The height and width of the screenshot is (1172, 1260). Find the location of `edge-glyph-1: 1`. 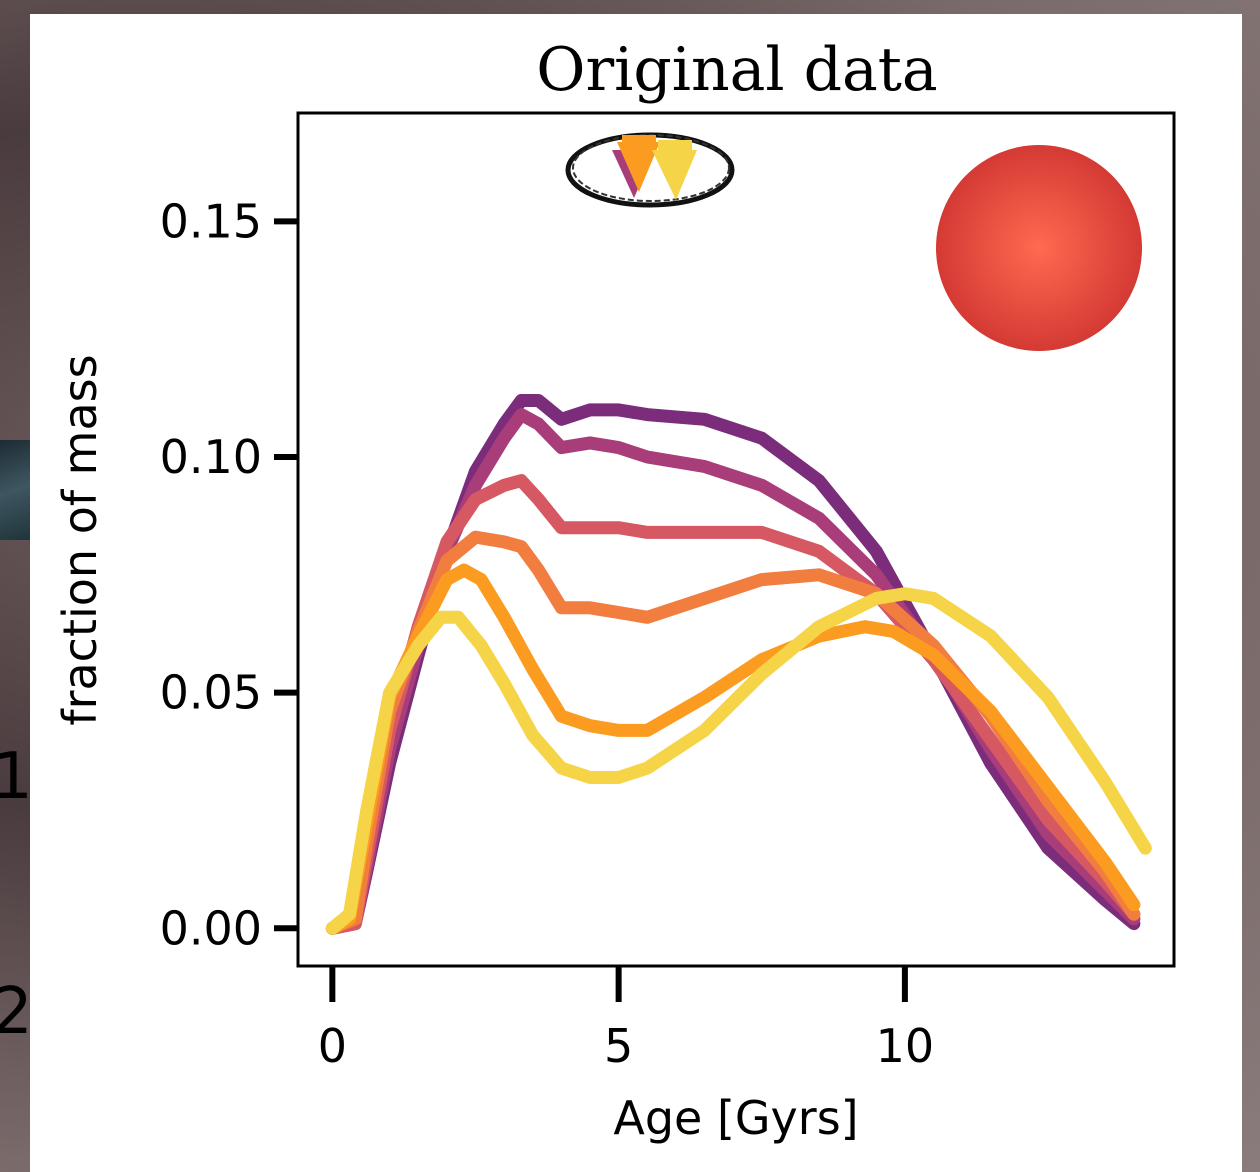

edge-glyph-1: 1 is located at coordinates (16, 777).